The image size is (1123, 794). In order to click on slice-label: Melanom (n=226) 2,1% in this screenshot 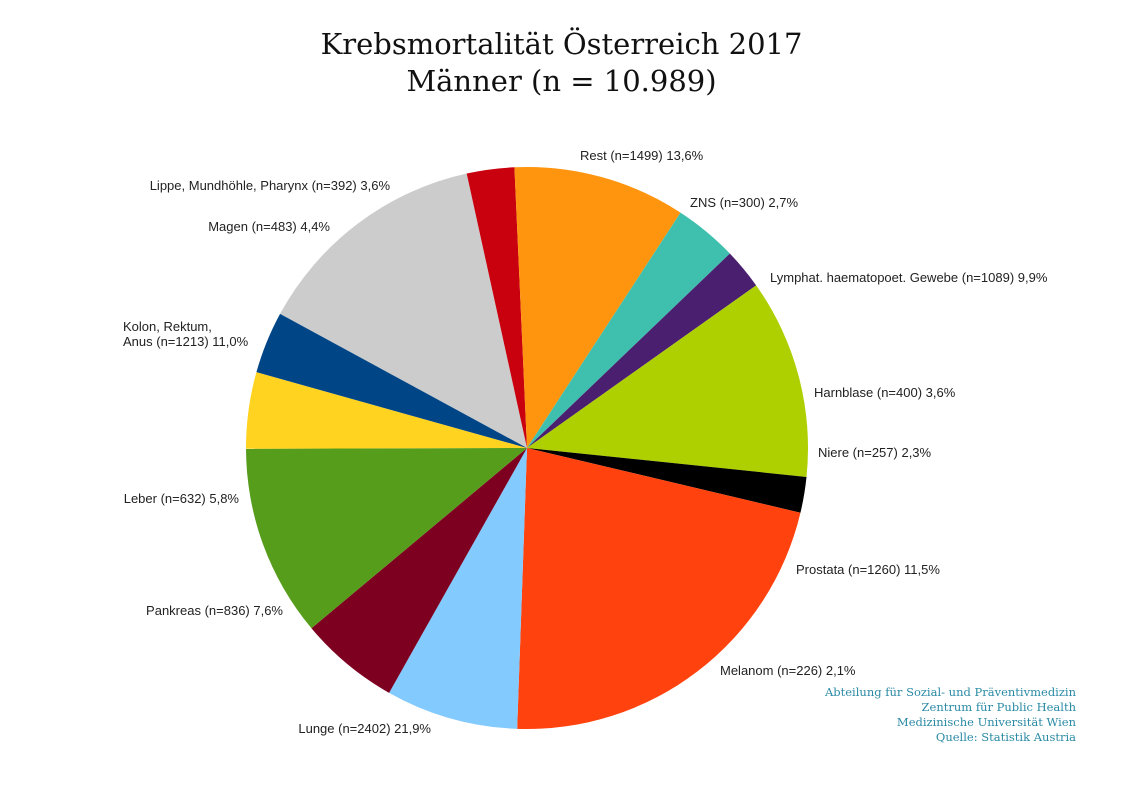, I will do `click(788, 670)`.